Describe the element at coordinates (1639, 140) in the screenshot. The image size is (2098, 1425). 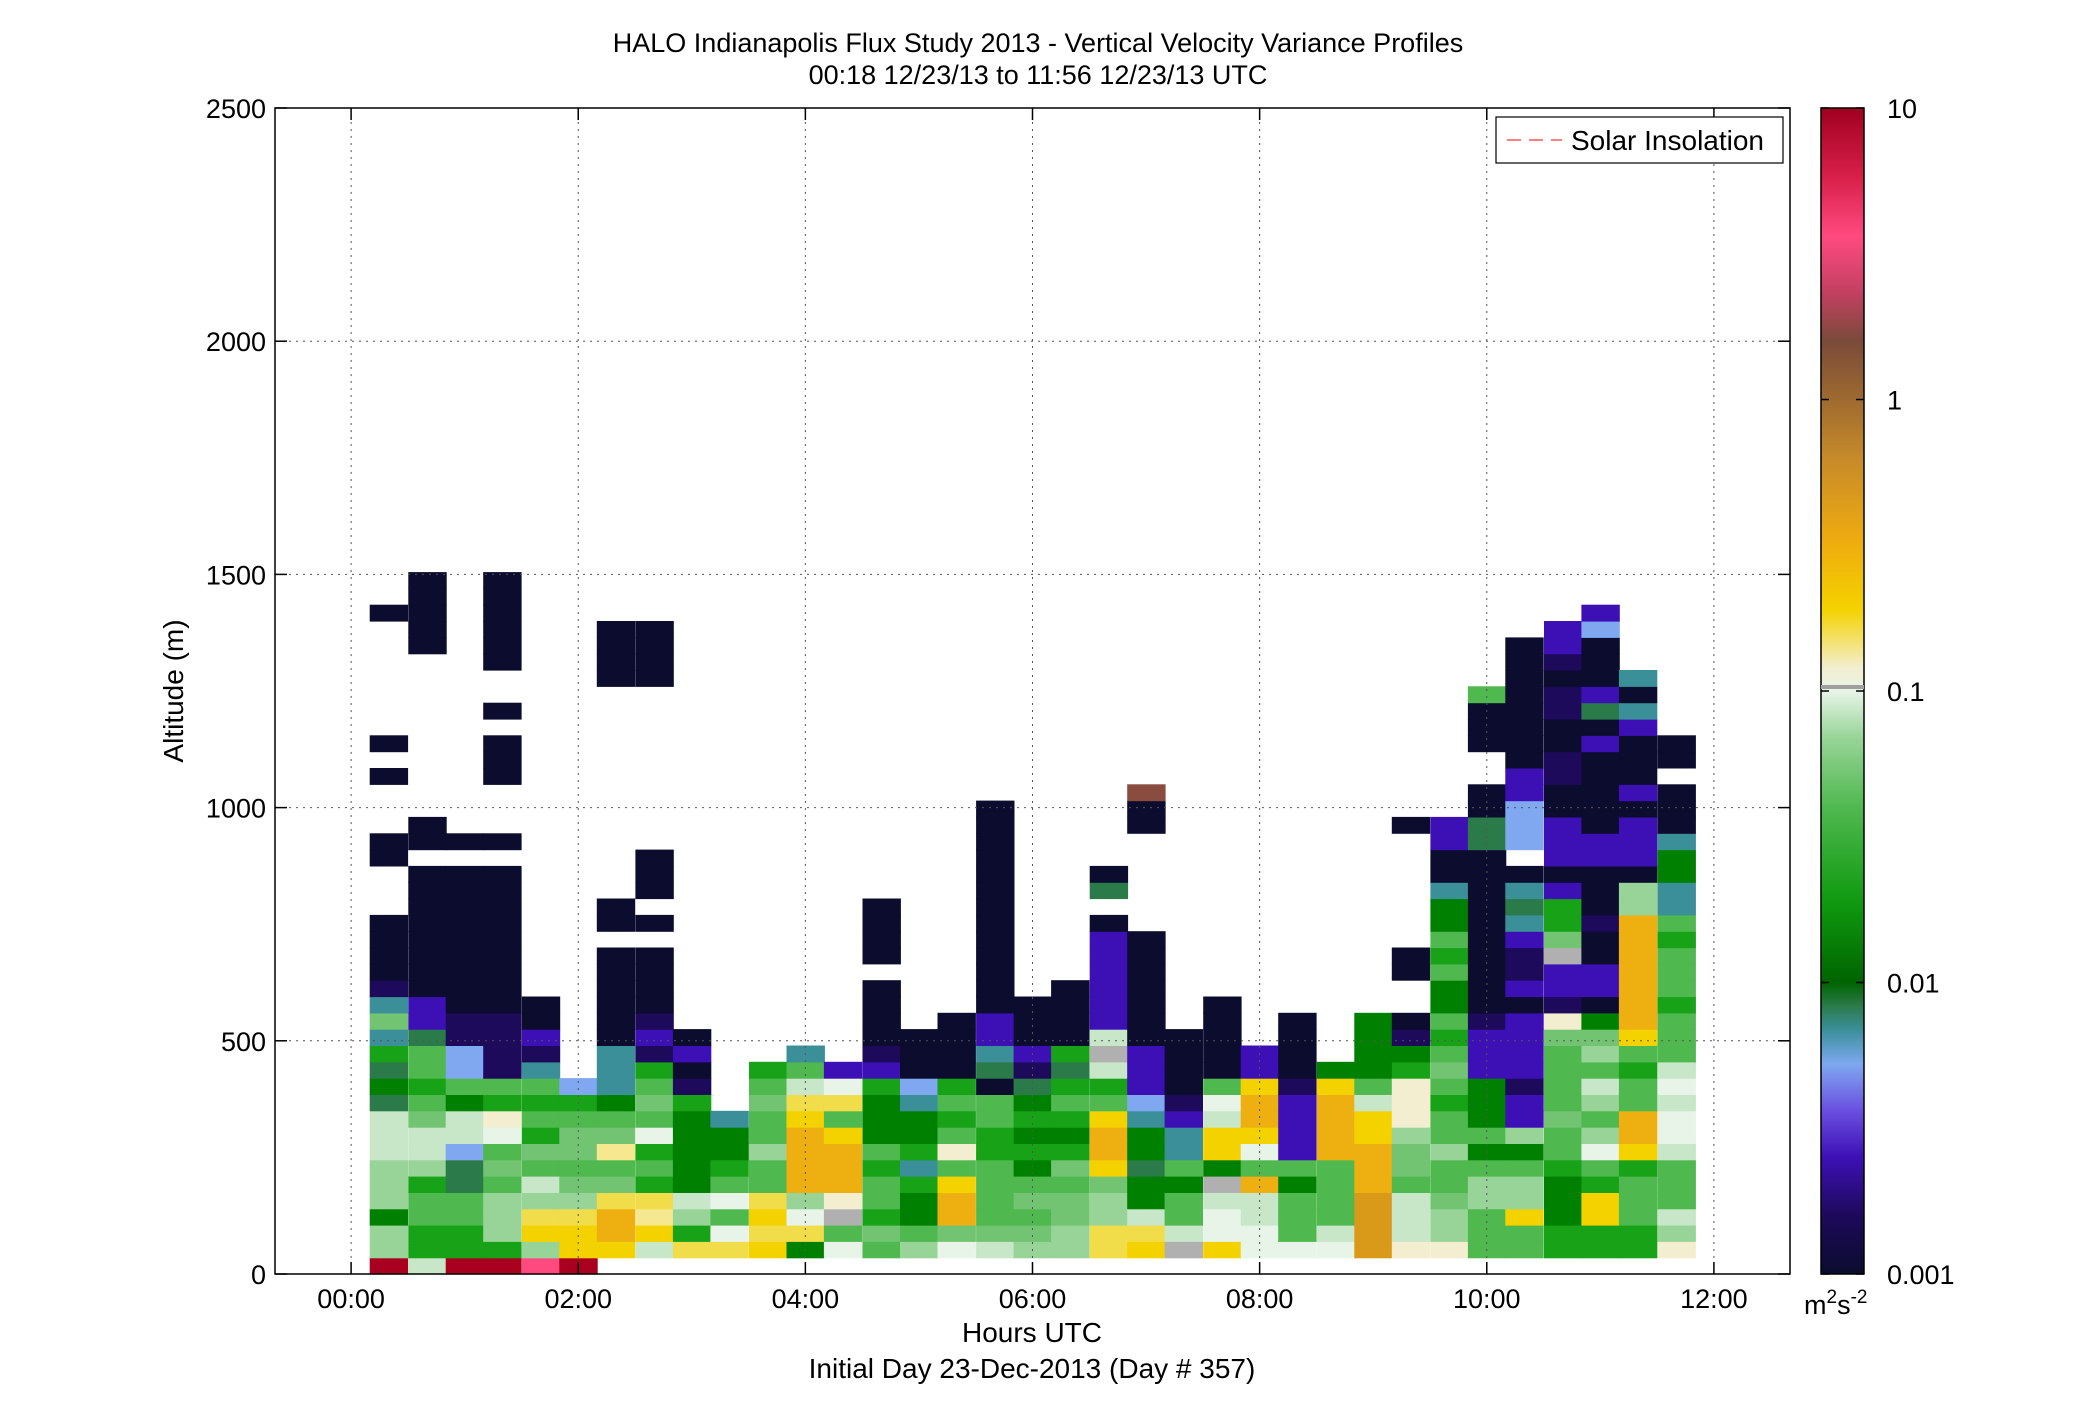
I see `legend-box` at that location.